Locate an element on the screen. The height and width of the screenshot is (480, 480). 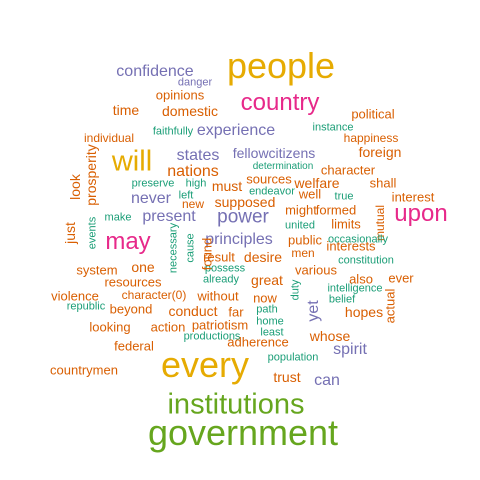
cloud-word: productions is located at coordinates (212, 336).